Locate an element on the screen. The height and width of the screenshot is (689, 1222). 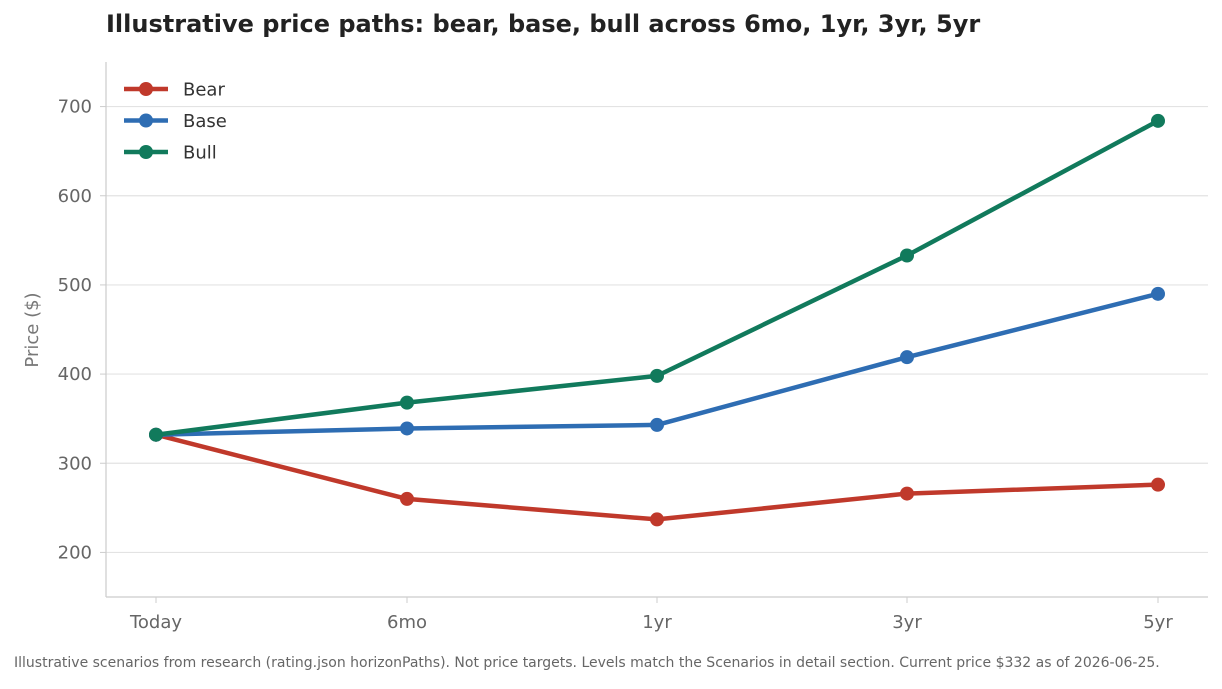
y-tick-label: 500 is located at coordinates (75, 285).